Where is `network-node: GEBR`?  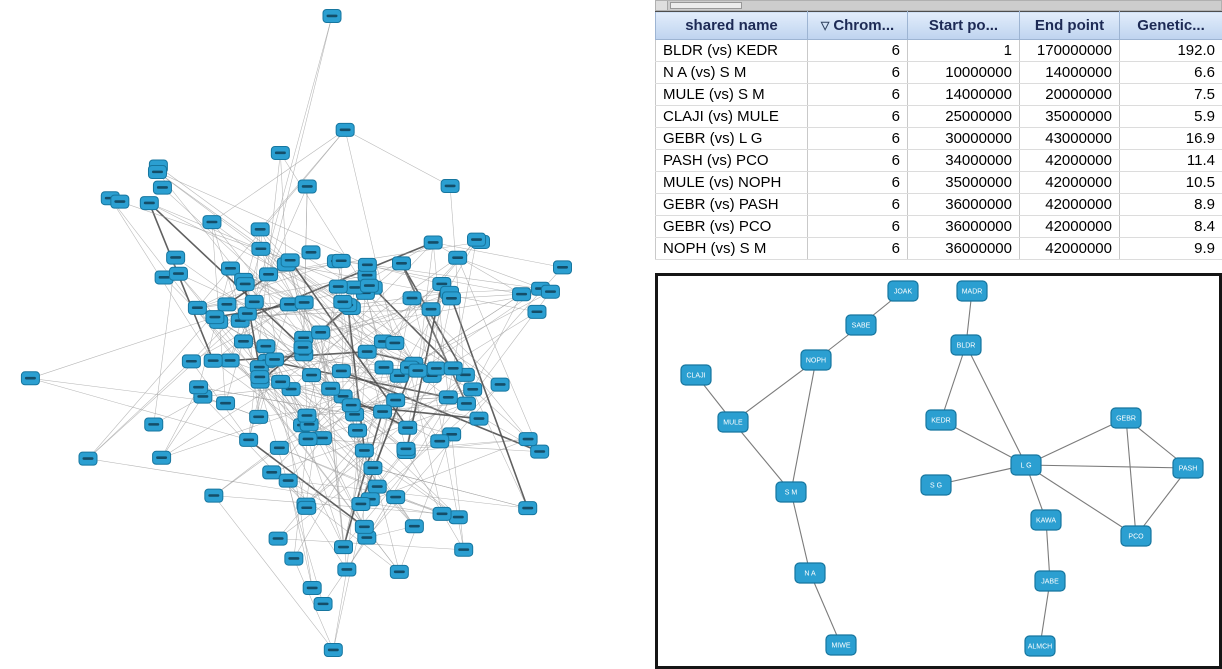 network-node: GEBR is located at coordinates (1126, 418).